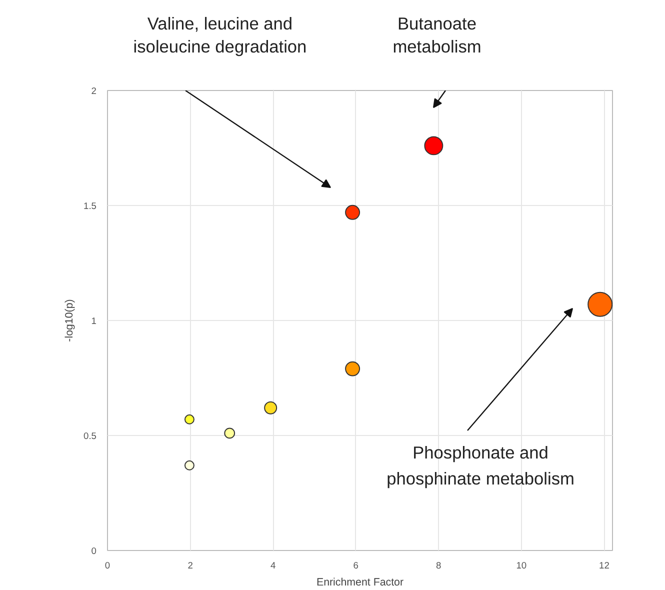 Image resolution: width=665 pixels, height=590 pixels. I want to click on x-tick-label: 8, so click(439, 565).